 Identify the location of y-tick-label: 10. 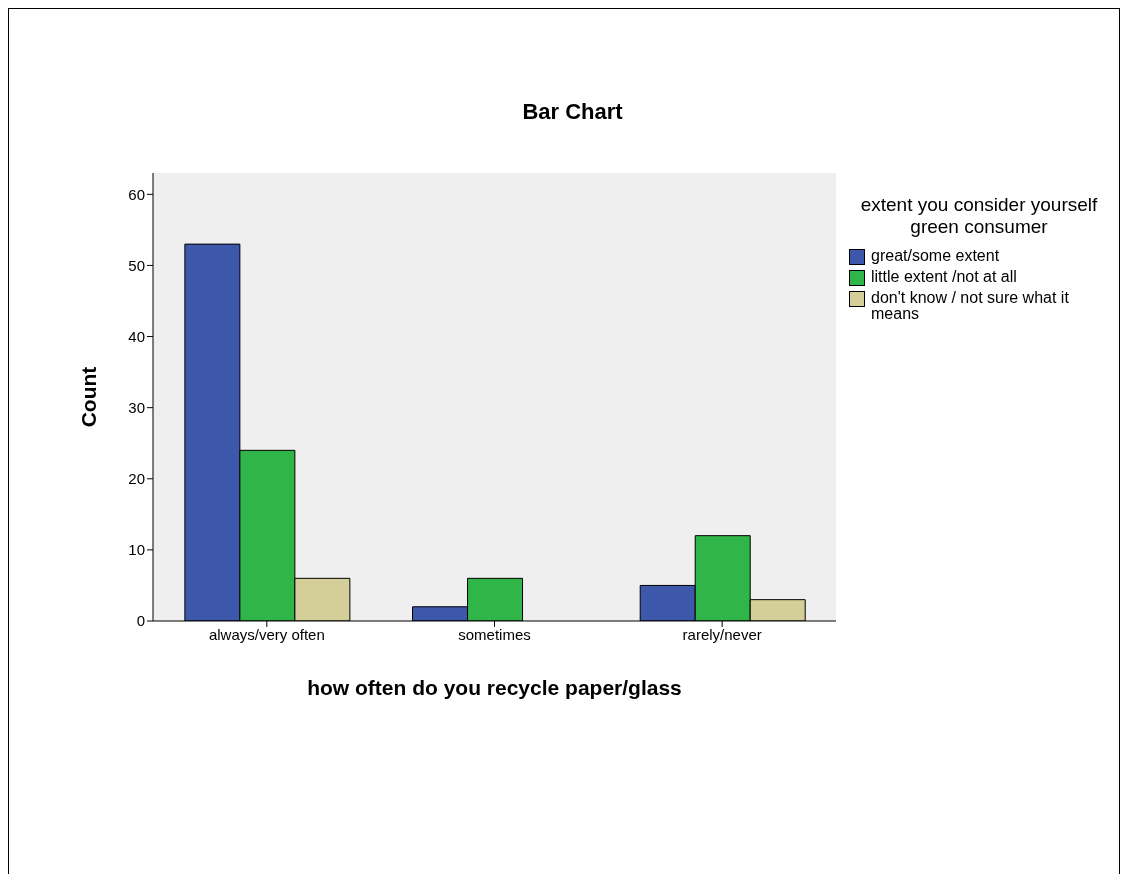
(136, 550).